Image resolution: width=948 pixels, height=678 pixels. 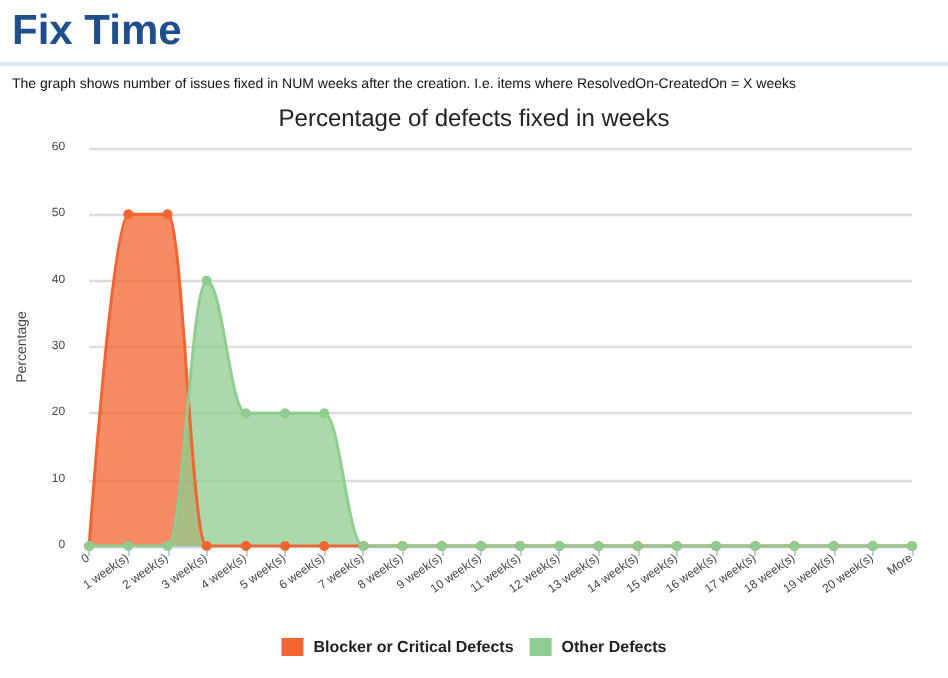 What do you see at coordinates (98, 32) in the screenshot?
I see `chart-title: Fix Time` at bounding box center [98, 32].